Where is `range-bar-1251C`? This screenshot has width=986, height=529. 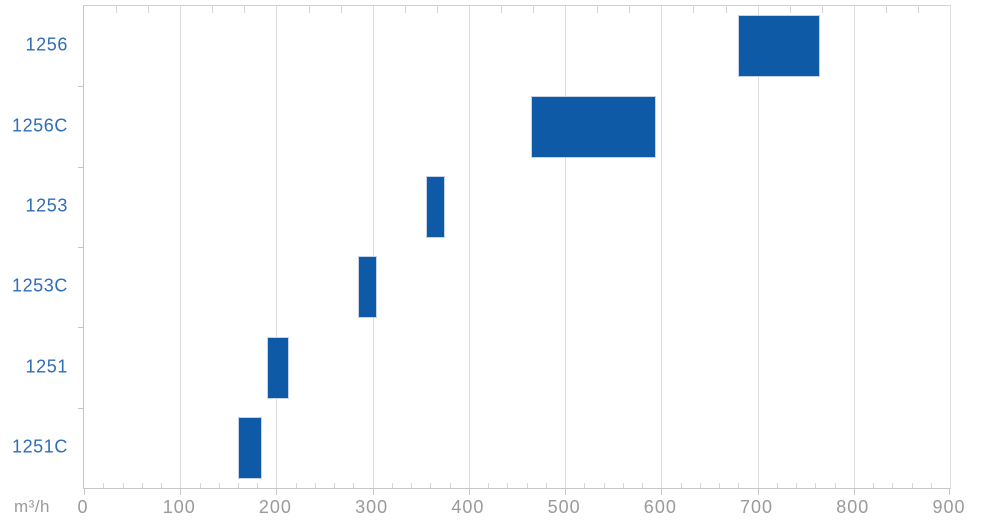 range-bar-1251C is located at coordinates (250, 447).